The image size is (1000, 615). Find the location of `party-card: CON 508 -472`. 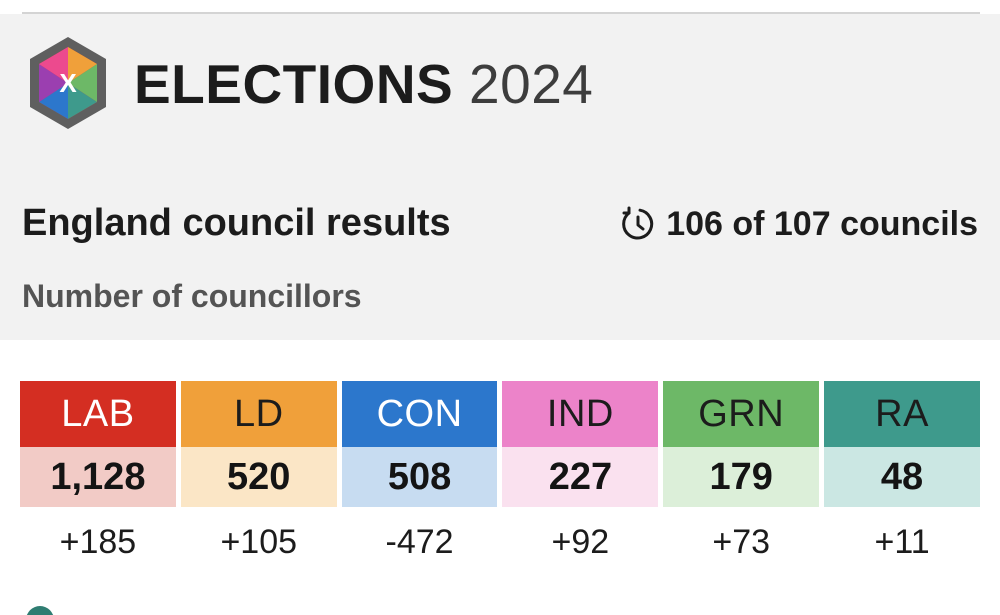

party-card: CON 508 -472 is located at coordinates (419, 479).